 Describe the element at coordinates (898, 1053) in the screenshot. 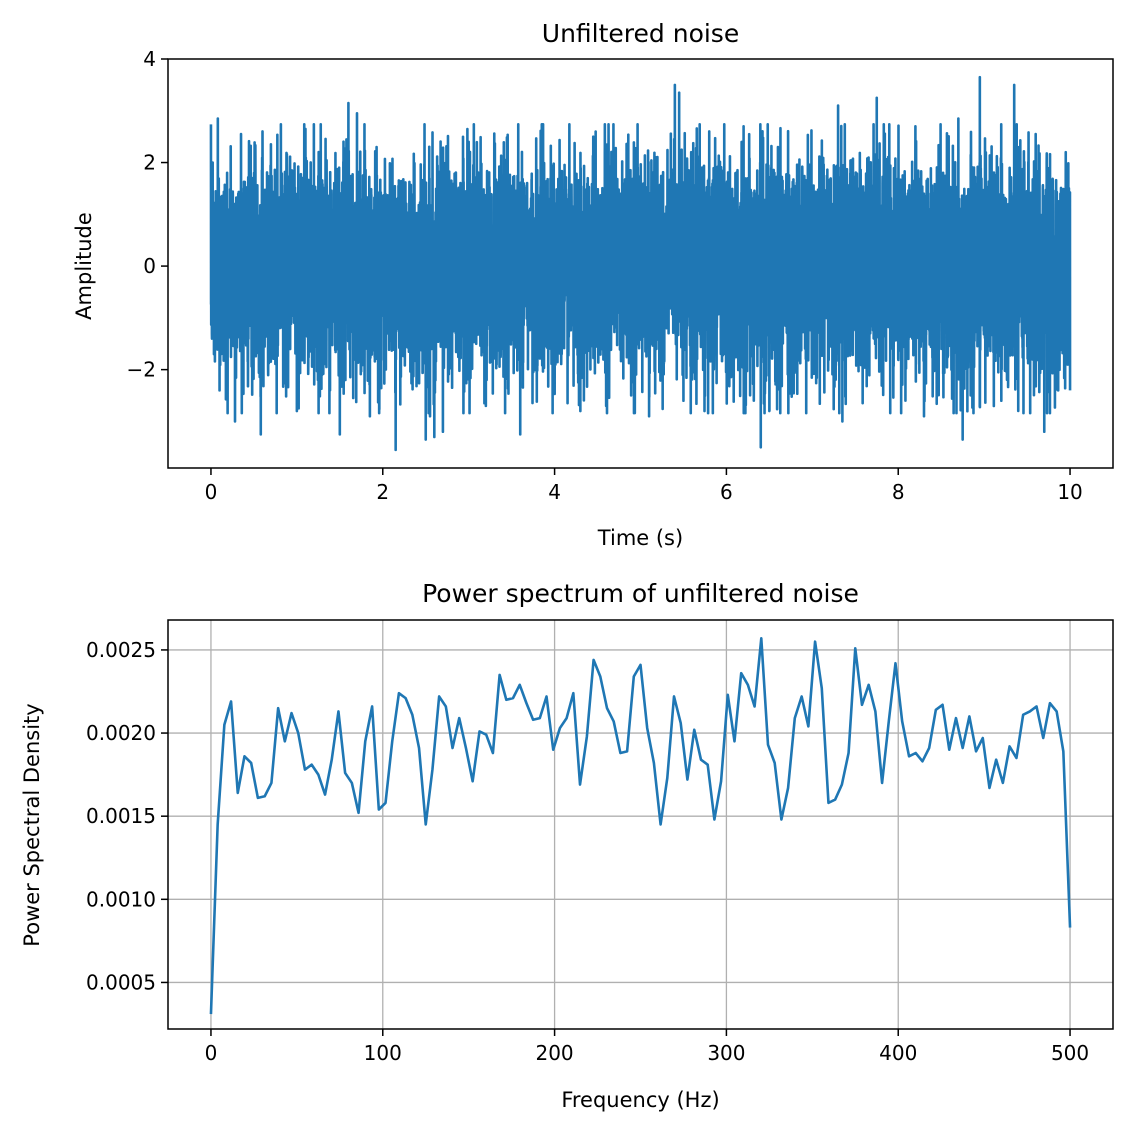

I see `x-tick-label: 400` at that location.